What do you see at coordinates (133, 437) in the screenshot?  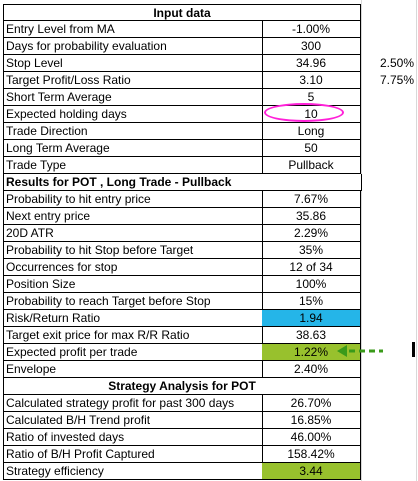 I see `label-cell: Ratio of invested days` at bounding box center [133, 437].